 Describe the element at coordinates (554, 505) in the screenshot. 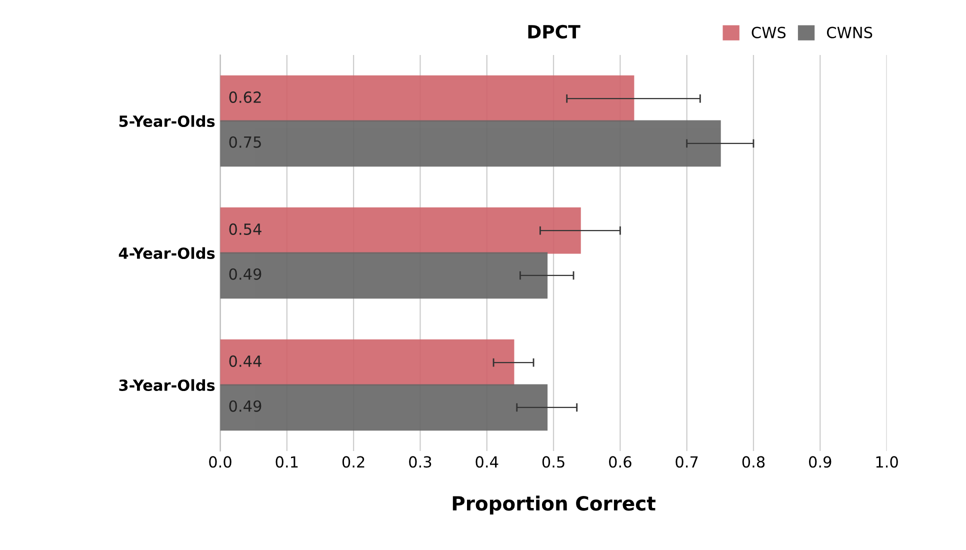

I see `x-axis-title: Proportion Correct` at that location.